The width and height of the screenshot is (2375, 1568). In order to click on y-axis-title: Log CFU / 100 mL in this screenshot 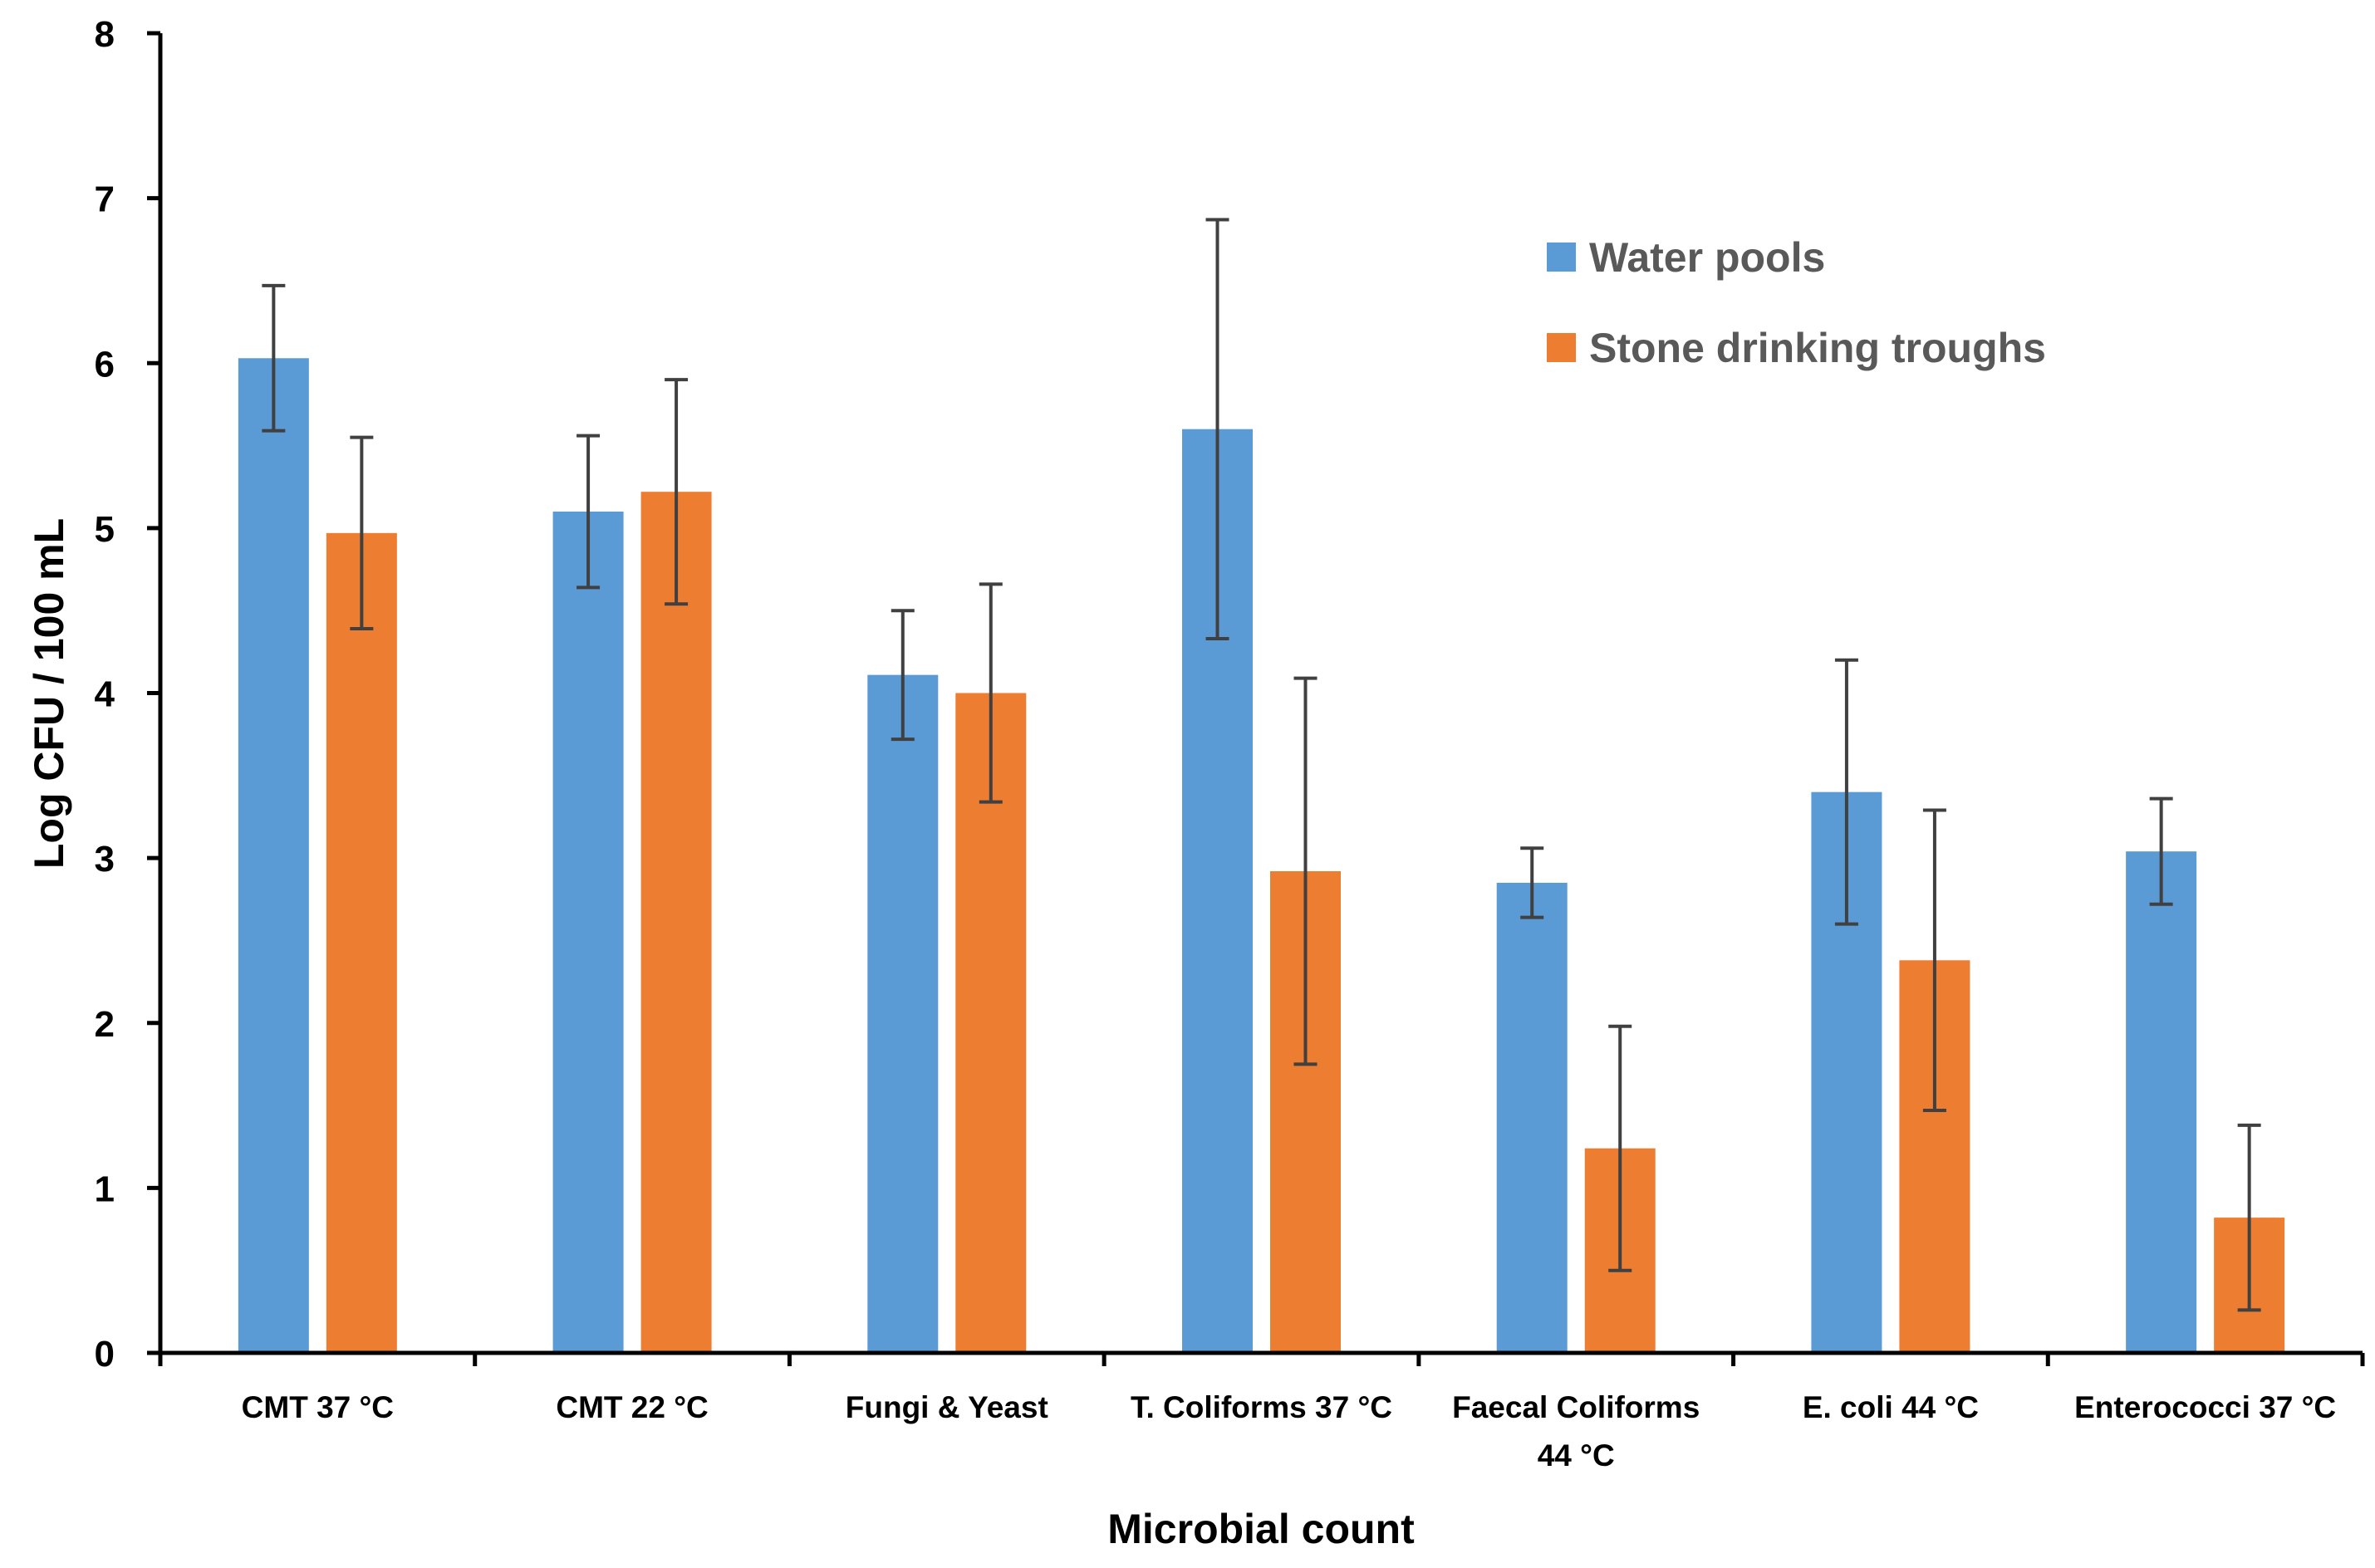, I will do `click(49, 693)`.